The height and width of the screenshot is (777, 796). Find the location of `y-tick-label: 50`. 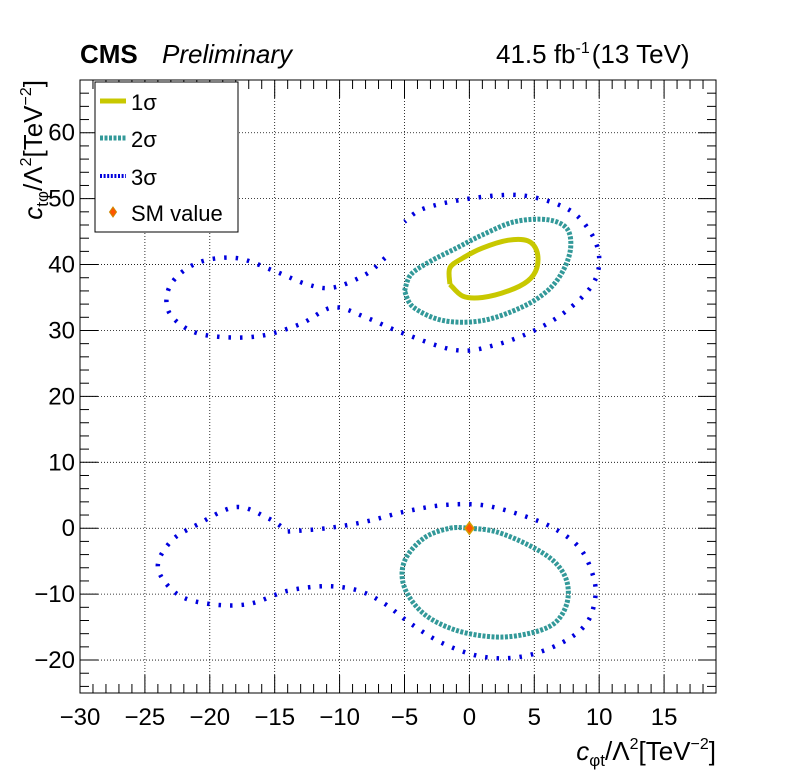

y-tick-label: 50 is located at coordinates (61, 199).